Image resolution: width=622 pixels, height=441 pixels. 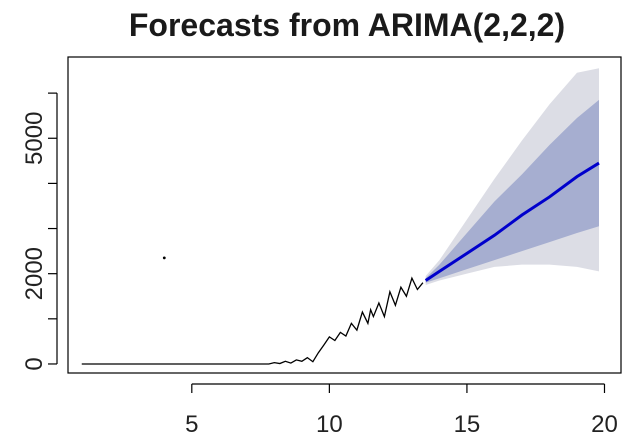 What do you see at coordinates (34, 138) in the screenshot?
I see `y-tick-label: 5000` at bounding box center [34, 138].